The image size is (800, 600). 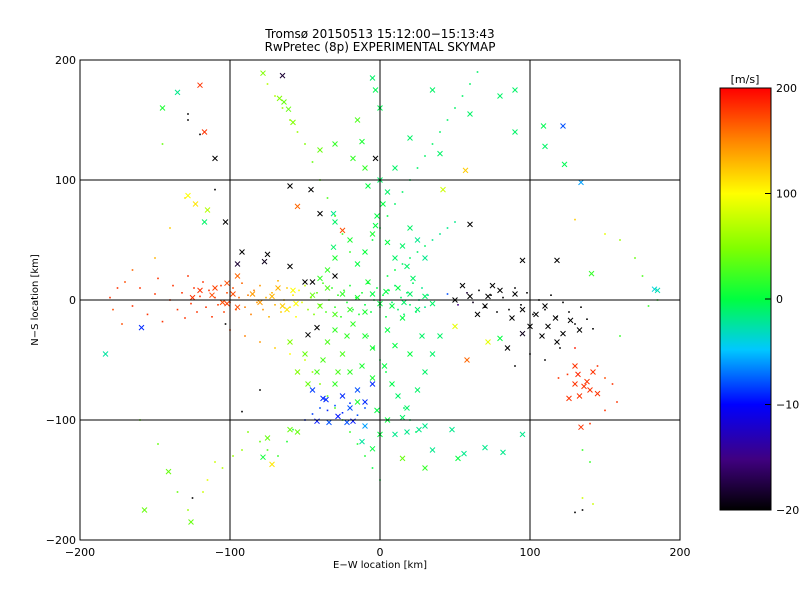 What do you see at coordinates (230, 552) in the screenshot?
I see `x-tick-label: −100` at bounding box center [230, 552].